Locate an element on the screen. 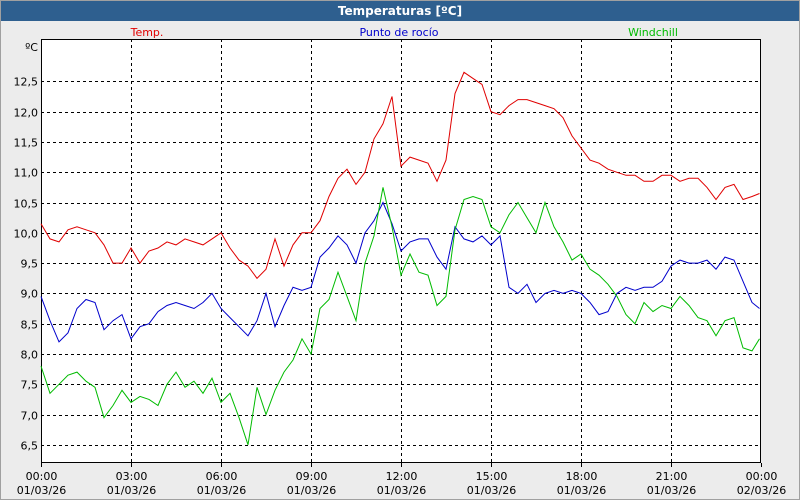 The image size is (800, 500). y-tick-label: 11,5 is located at coordinates (26, 143).